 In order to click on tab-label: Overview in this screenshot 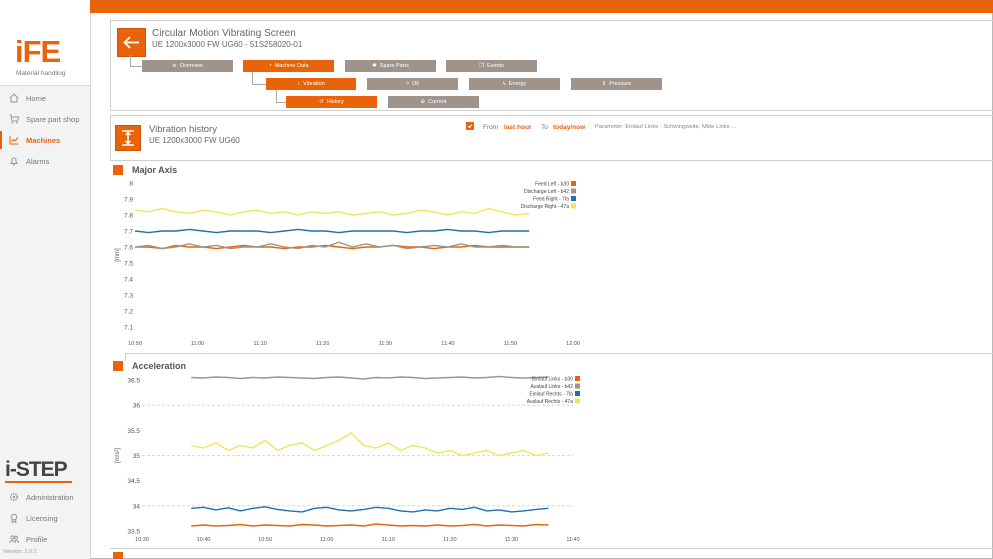, I will do `click(191, 66)`.